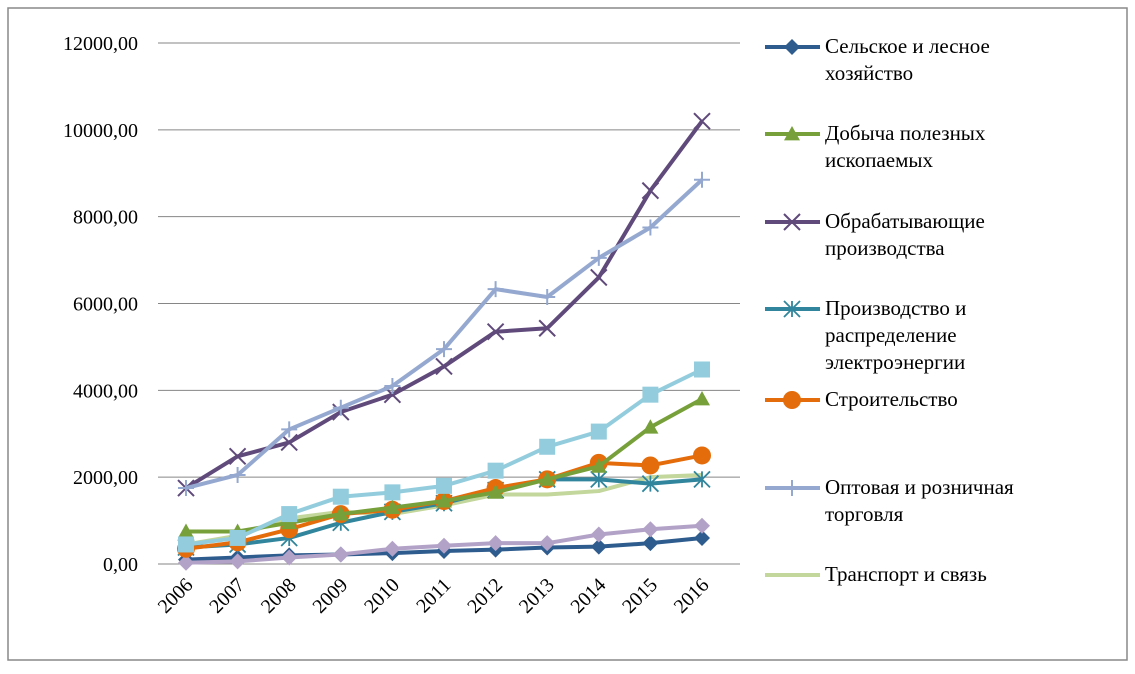  I want to click on y-tick-label: 6000,00, so click(105, 305).